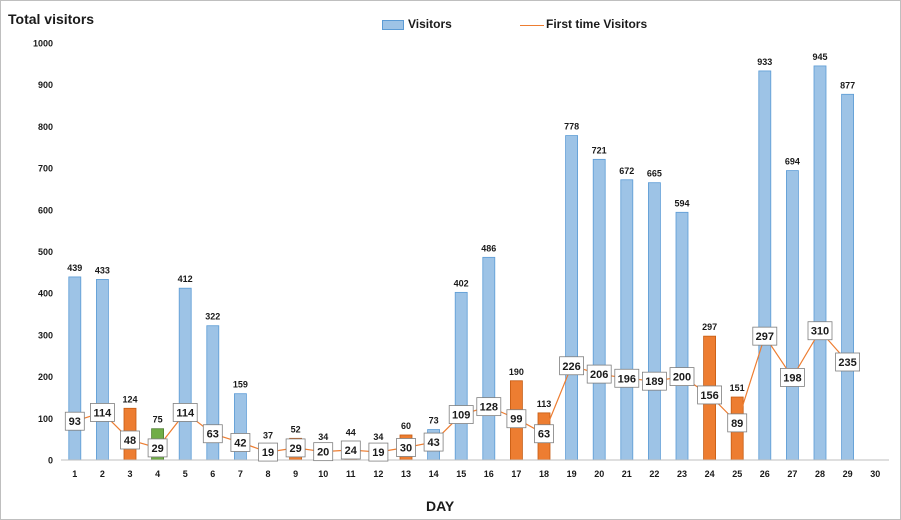 This screenshot has width=901, height=520. What do you see at coordinates (710, 474) in the screenshot?
I see `x-tick-label: 24` at bounding box center [710, 474].